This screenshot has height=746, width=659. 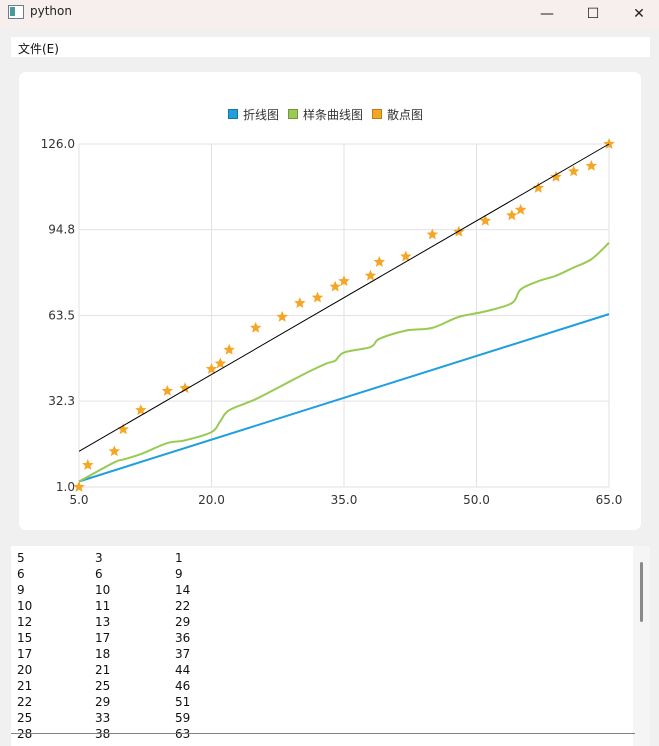 What do you see at coordinates (641, 592) in the screenshot?
I see `scrollbar-thumb` at bounding box center [641, 592].